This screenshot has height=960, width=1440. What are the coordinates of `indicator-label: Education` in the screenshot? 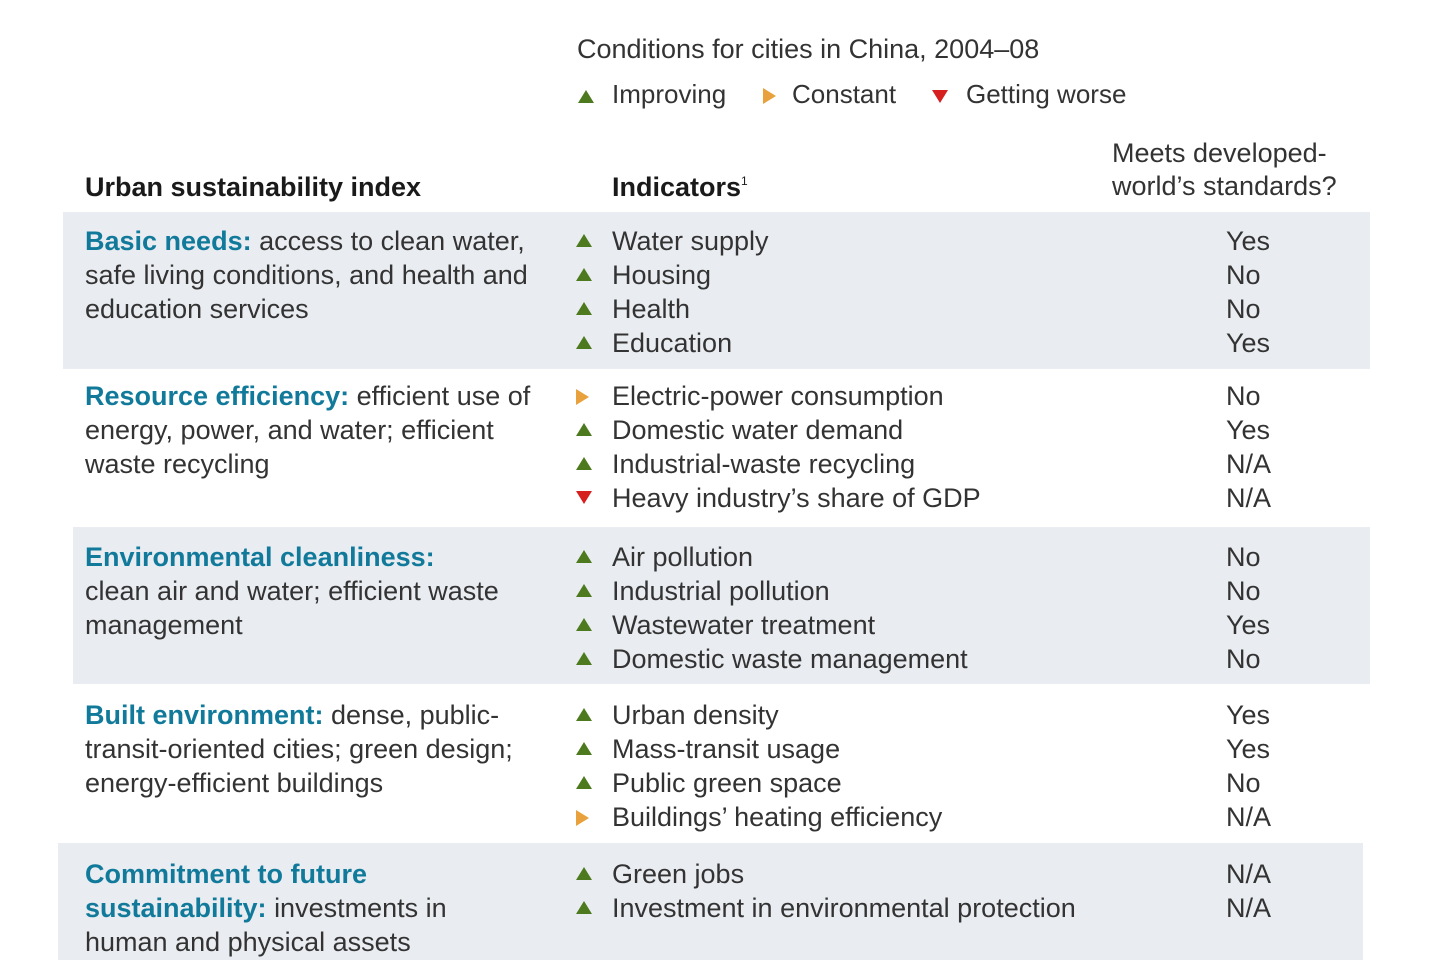 It's located at (672, 343).